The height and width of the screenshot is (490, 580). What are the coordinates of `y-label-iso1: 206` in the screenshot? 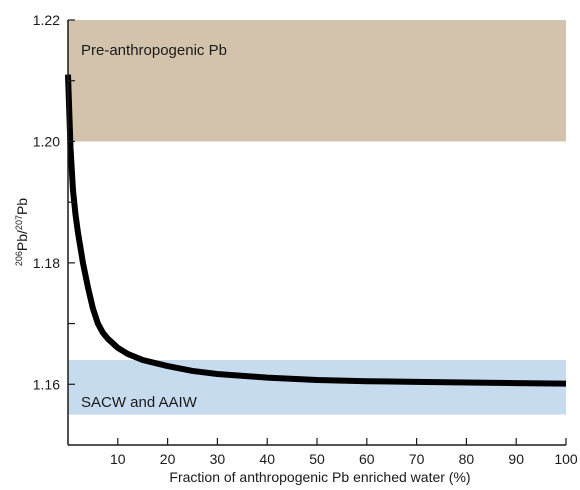 It's located at (19, 258).